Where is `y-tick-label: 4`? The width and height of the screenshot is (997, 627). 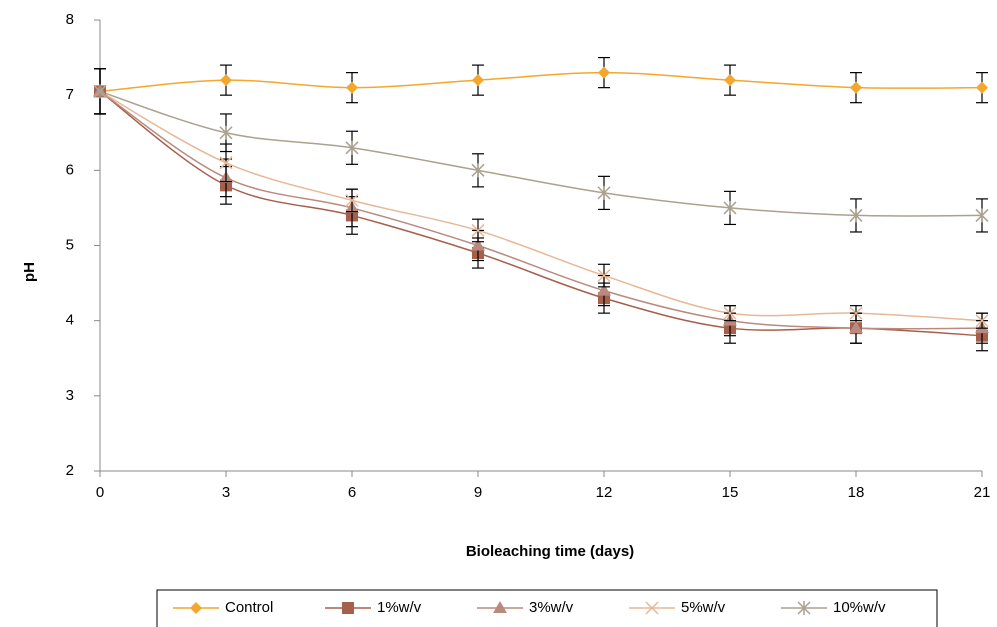
y-tick-label: 4 is located at coordinates (70, 320).